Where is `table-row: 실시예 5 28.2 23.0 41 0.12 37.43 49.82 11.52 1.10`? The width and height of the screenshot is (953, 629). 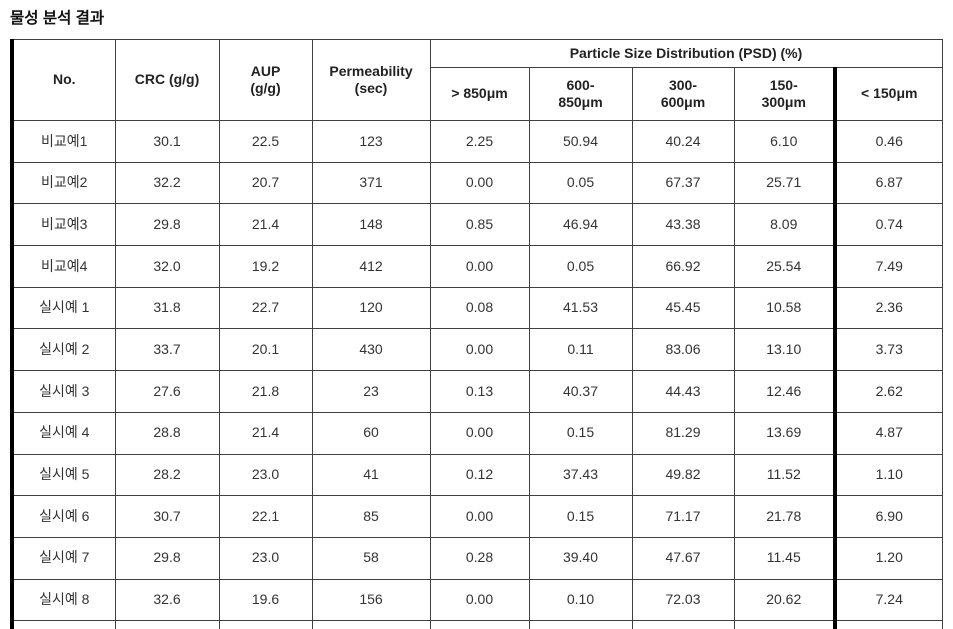 table-row: 실시예 5 28.2 23.0 41 0.12 37.43 49.82 11.52 1.10 is located at coordinates (476, 475).